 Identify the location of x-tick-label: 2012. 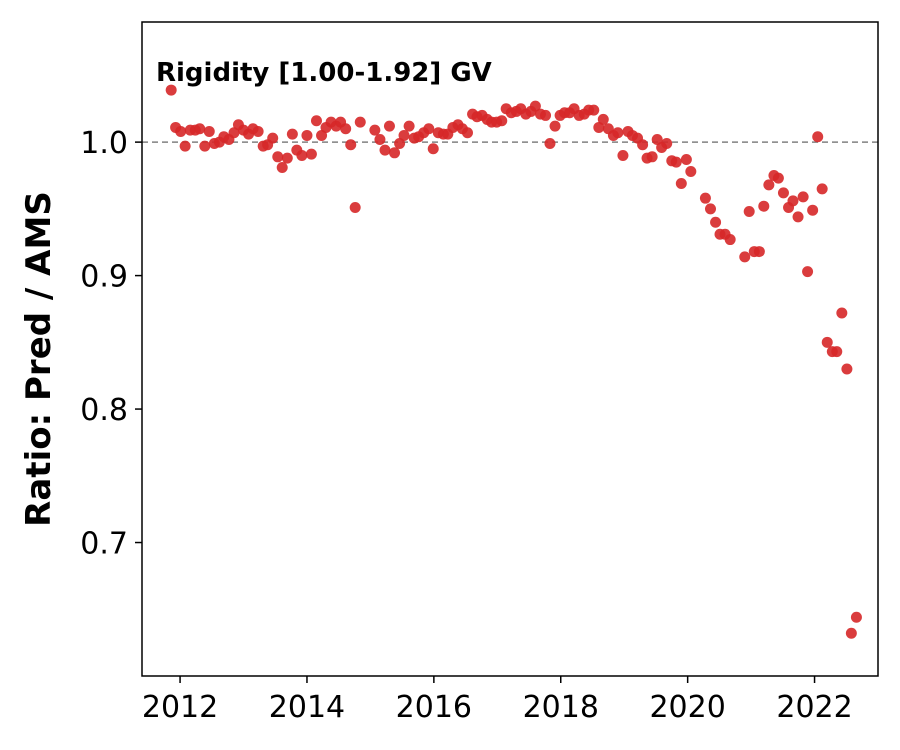
(180, 707).